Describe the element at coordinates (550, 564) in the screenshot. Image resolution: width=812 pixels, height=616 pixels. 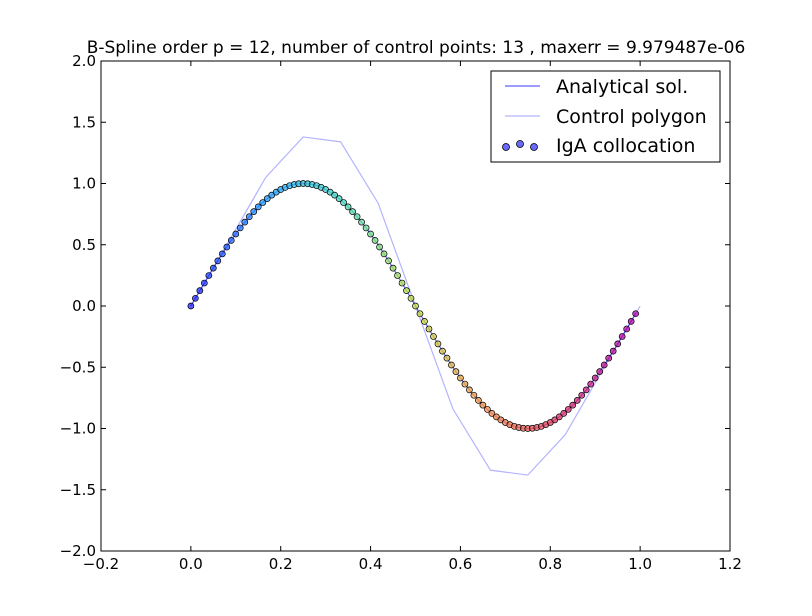
I see `x-tick-label: 0.8` at that location.